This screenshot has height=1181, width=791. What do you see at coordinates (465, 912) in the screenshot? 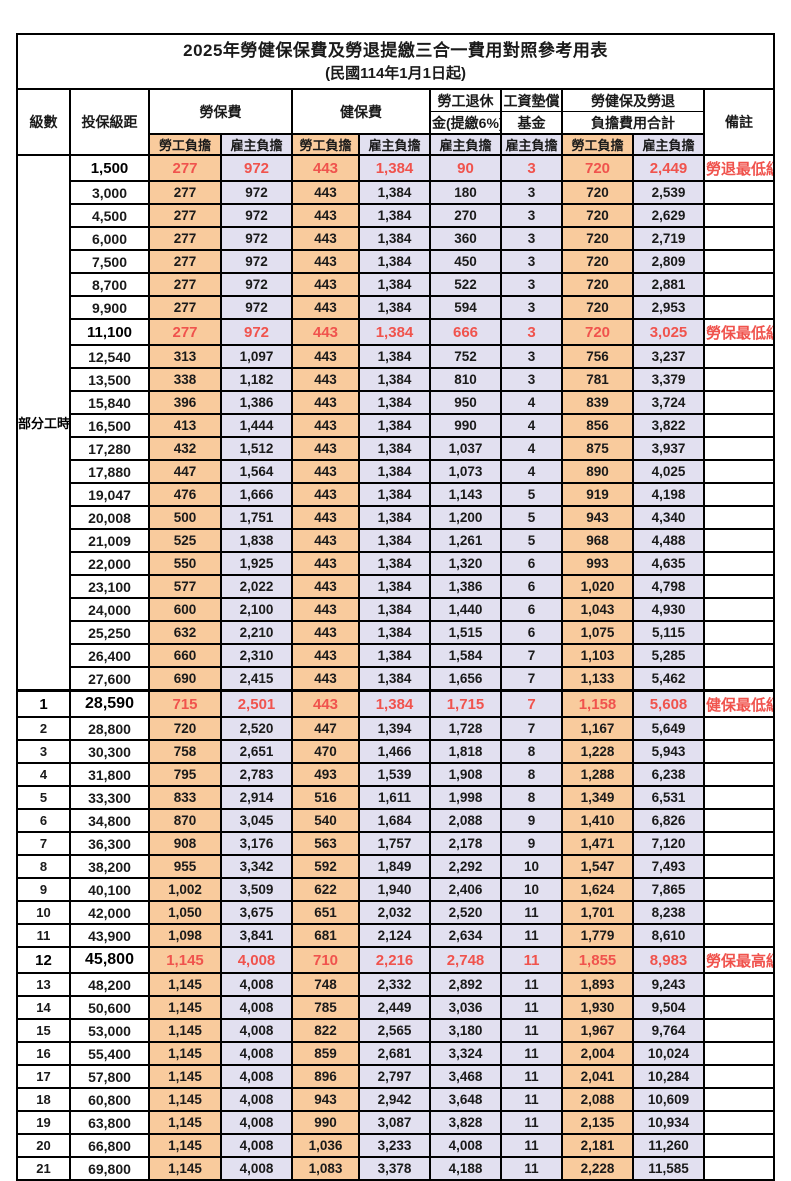
I see `value-cell: 2,520` at bounding box center [465, 912].